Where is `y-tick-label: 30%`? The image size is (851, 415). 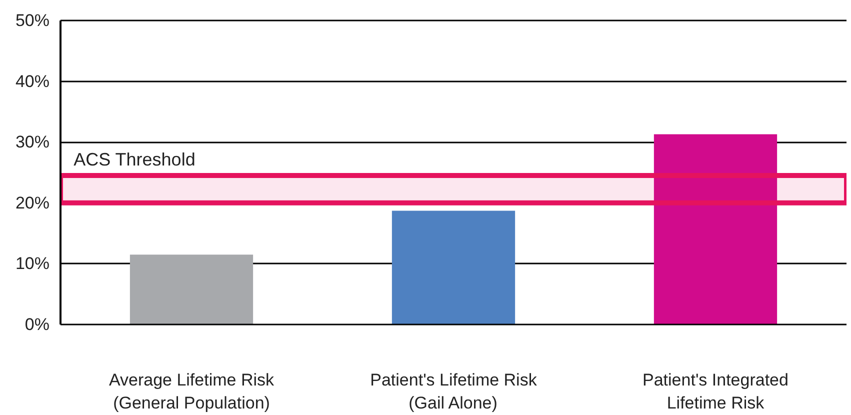
y-tick-label: 30% is located at coordinates (32, 142).